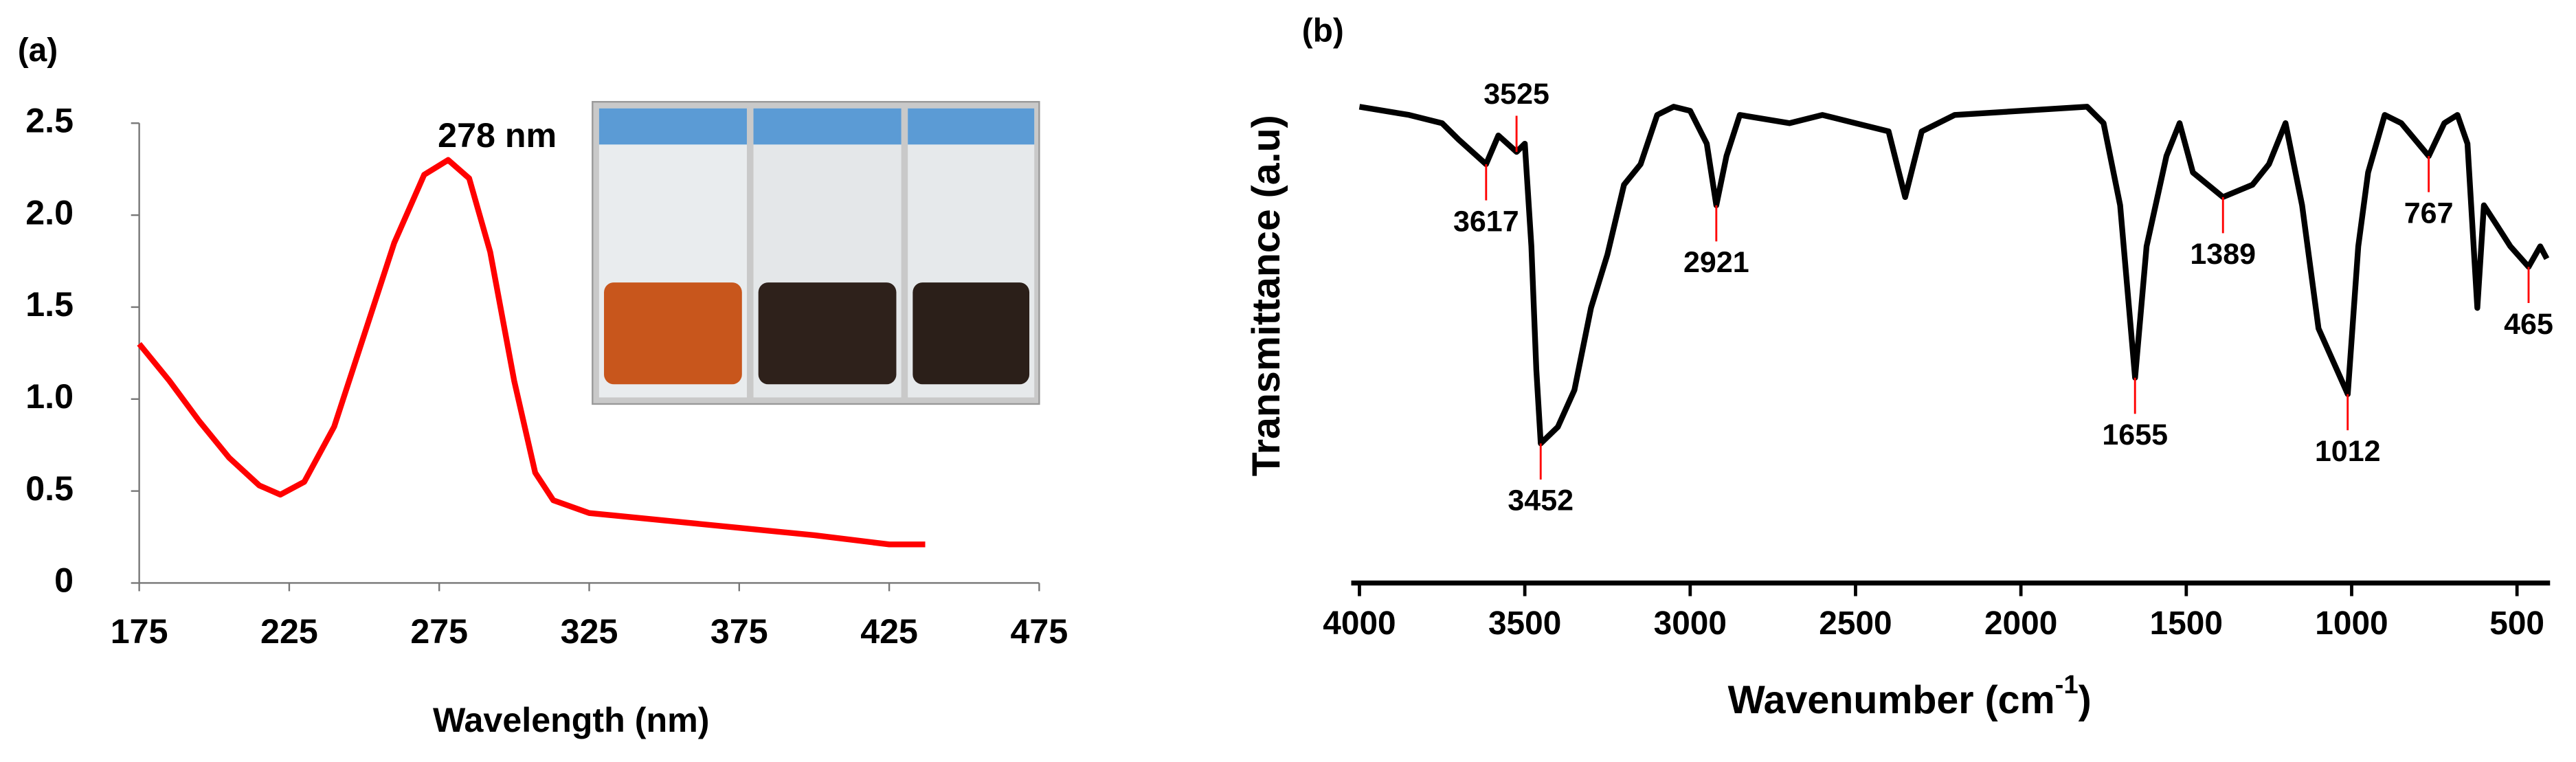 The width and height of the screenshot is (2576, 762). What do you see at coordinates (2528, 324) in the screenshot?
I see `peak-label: 465` at bounding box center [2528, 324].